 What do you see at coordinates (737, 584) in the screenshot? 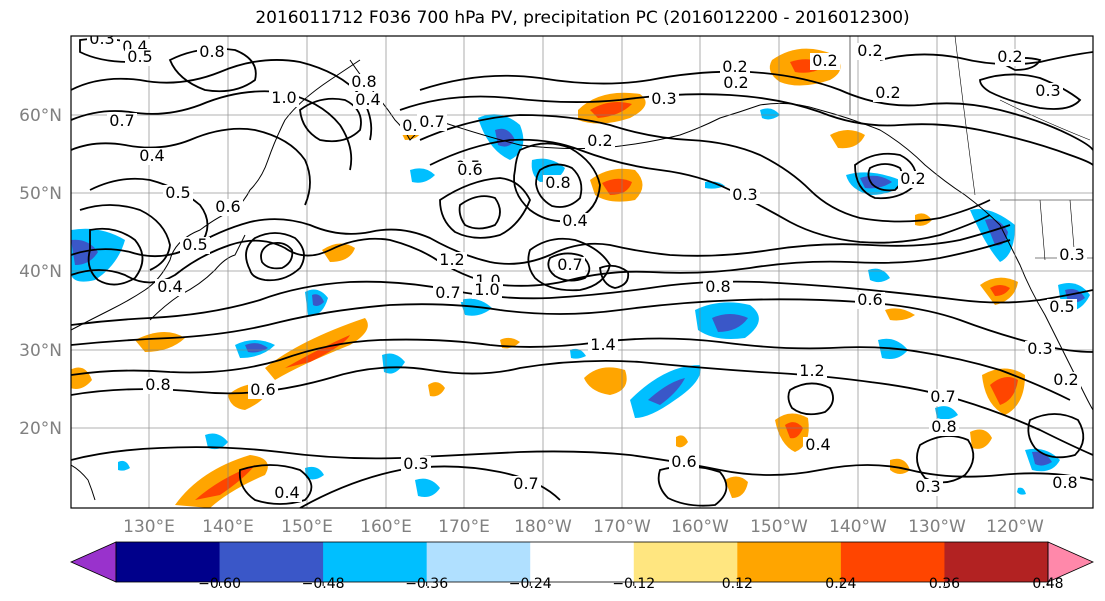
I see `colorbar-tick-label: 0.12` at bounding box center [737, 584].